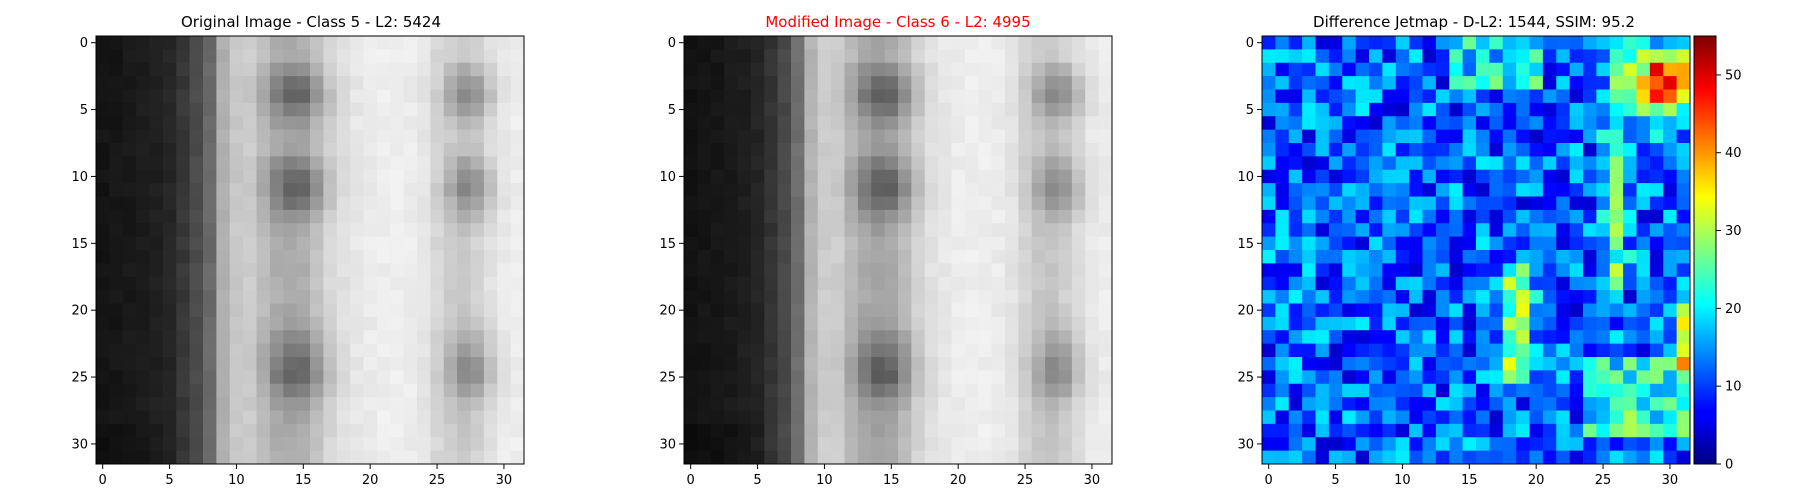 Image resolution: width=1800 pixels, height=500 pixels. I want to click on x-tick-label: 5, so click(1335, 480).